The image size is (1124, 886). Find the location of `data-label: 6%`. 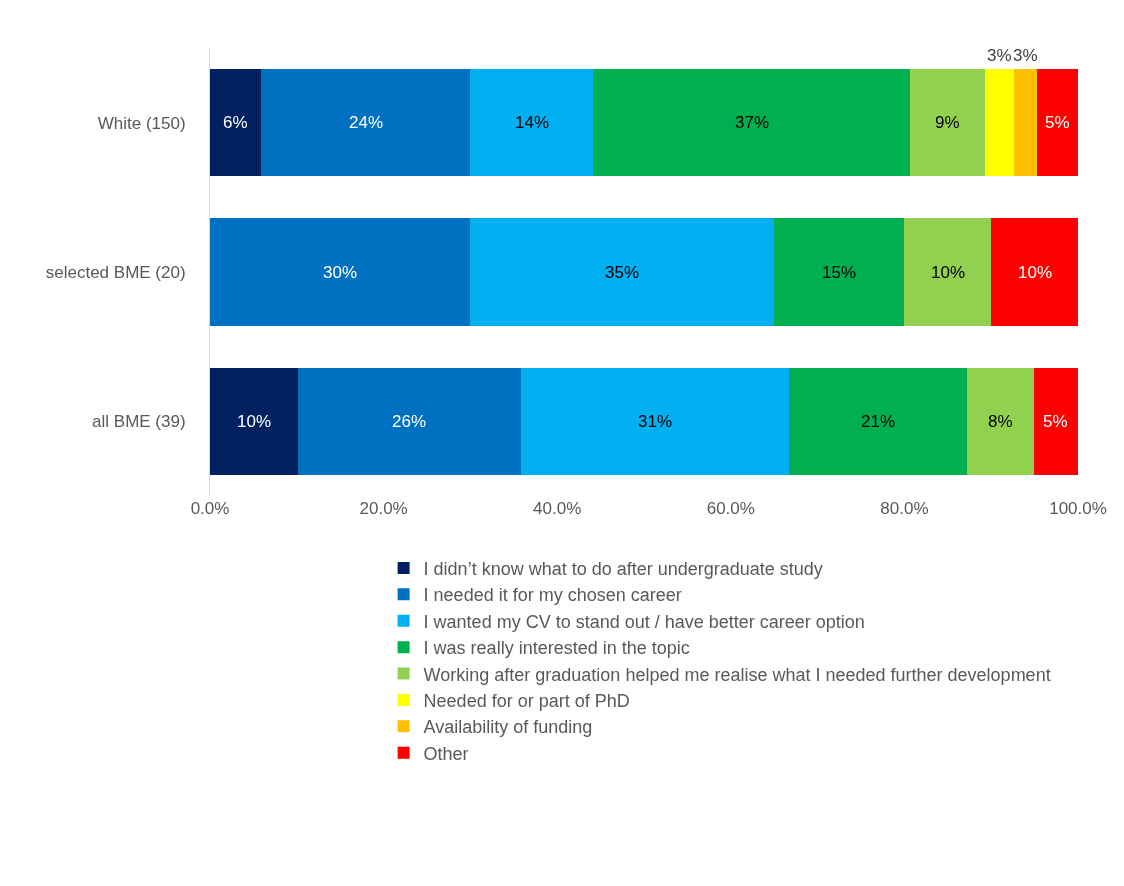

data-label: 6% is located at coordinates (235, 122).